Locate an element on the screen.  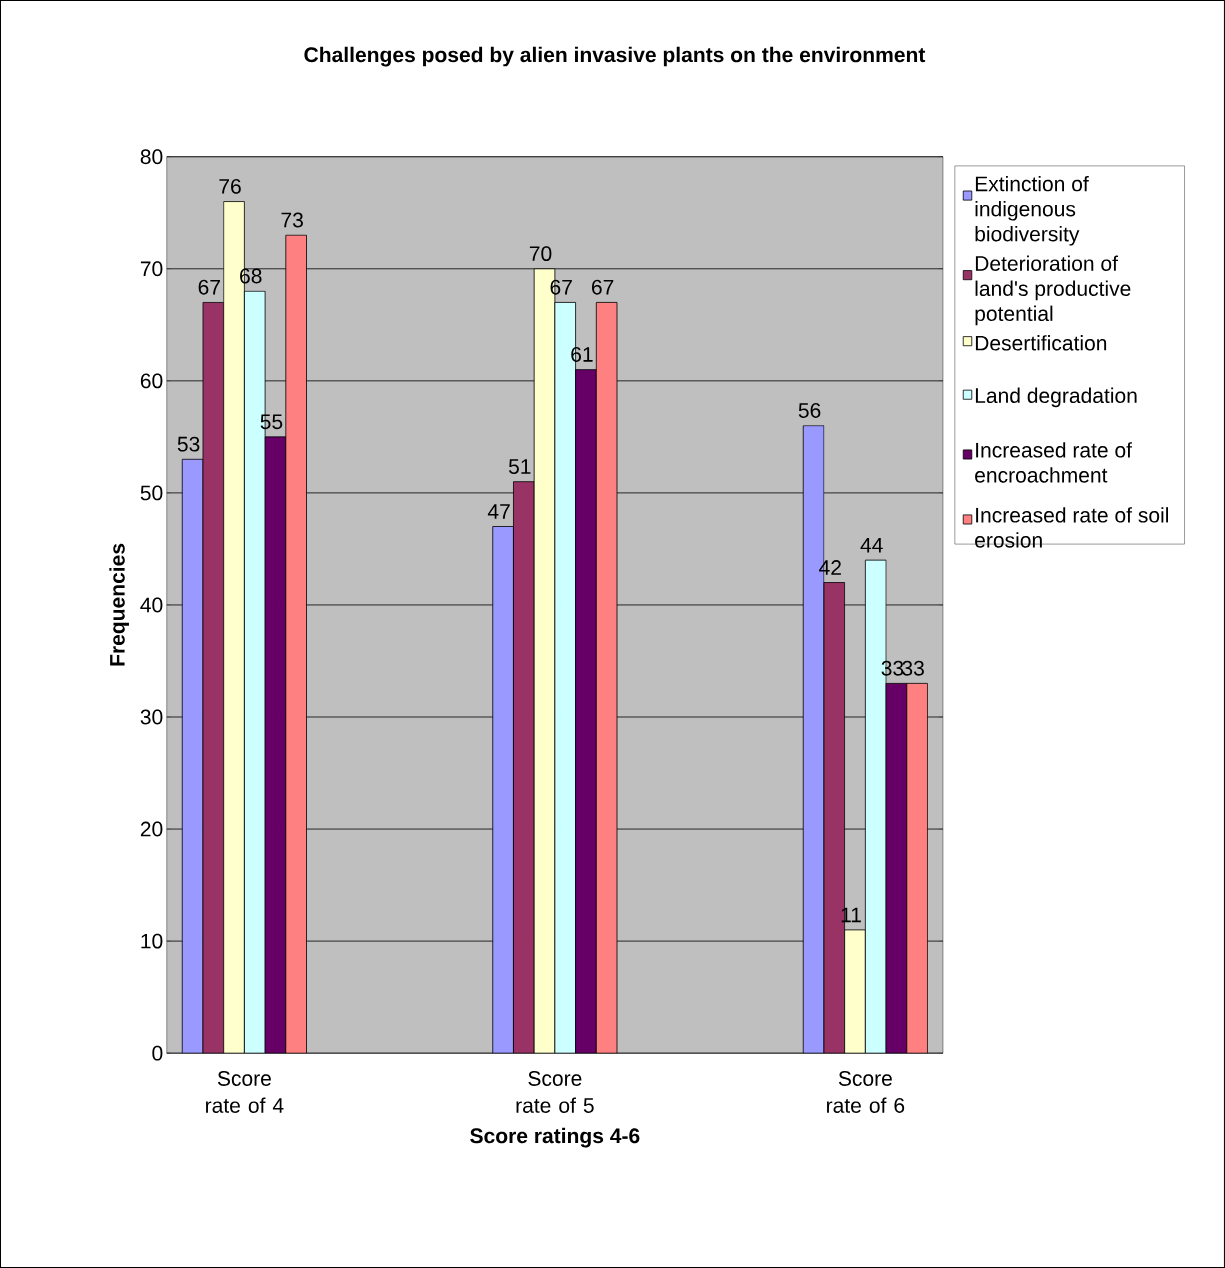
legend-label: Increased rate of soil erosion is located at coordinates (1072, 527).